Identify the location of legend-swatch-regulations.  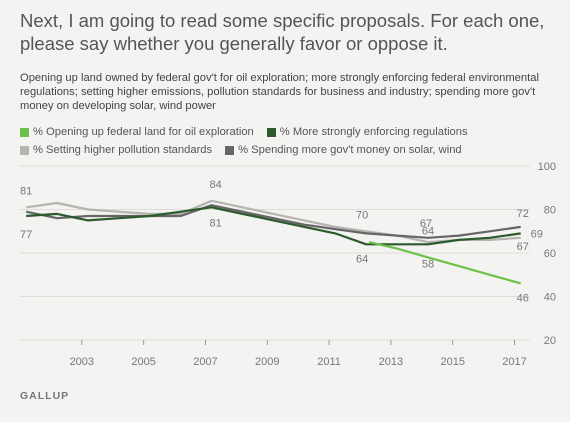
(271, 132).